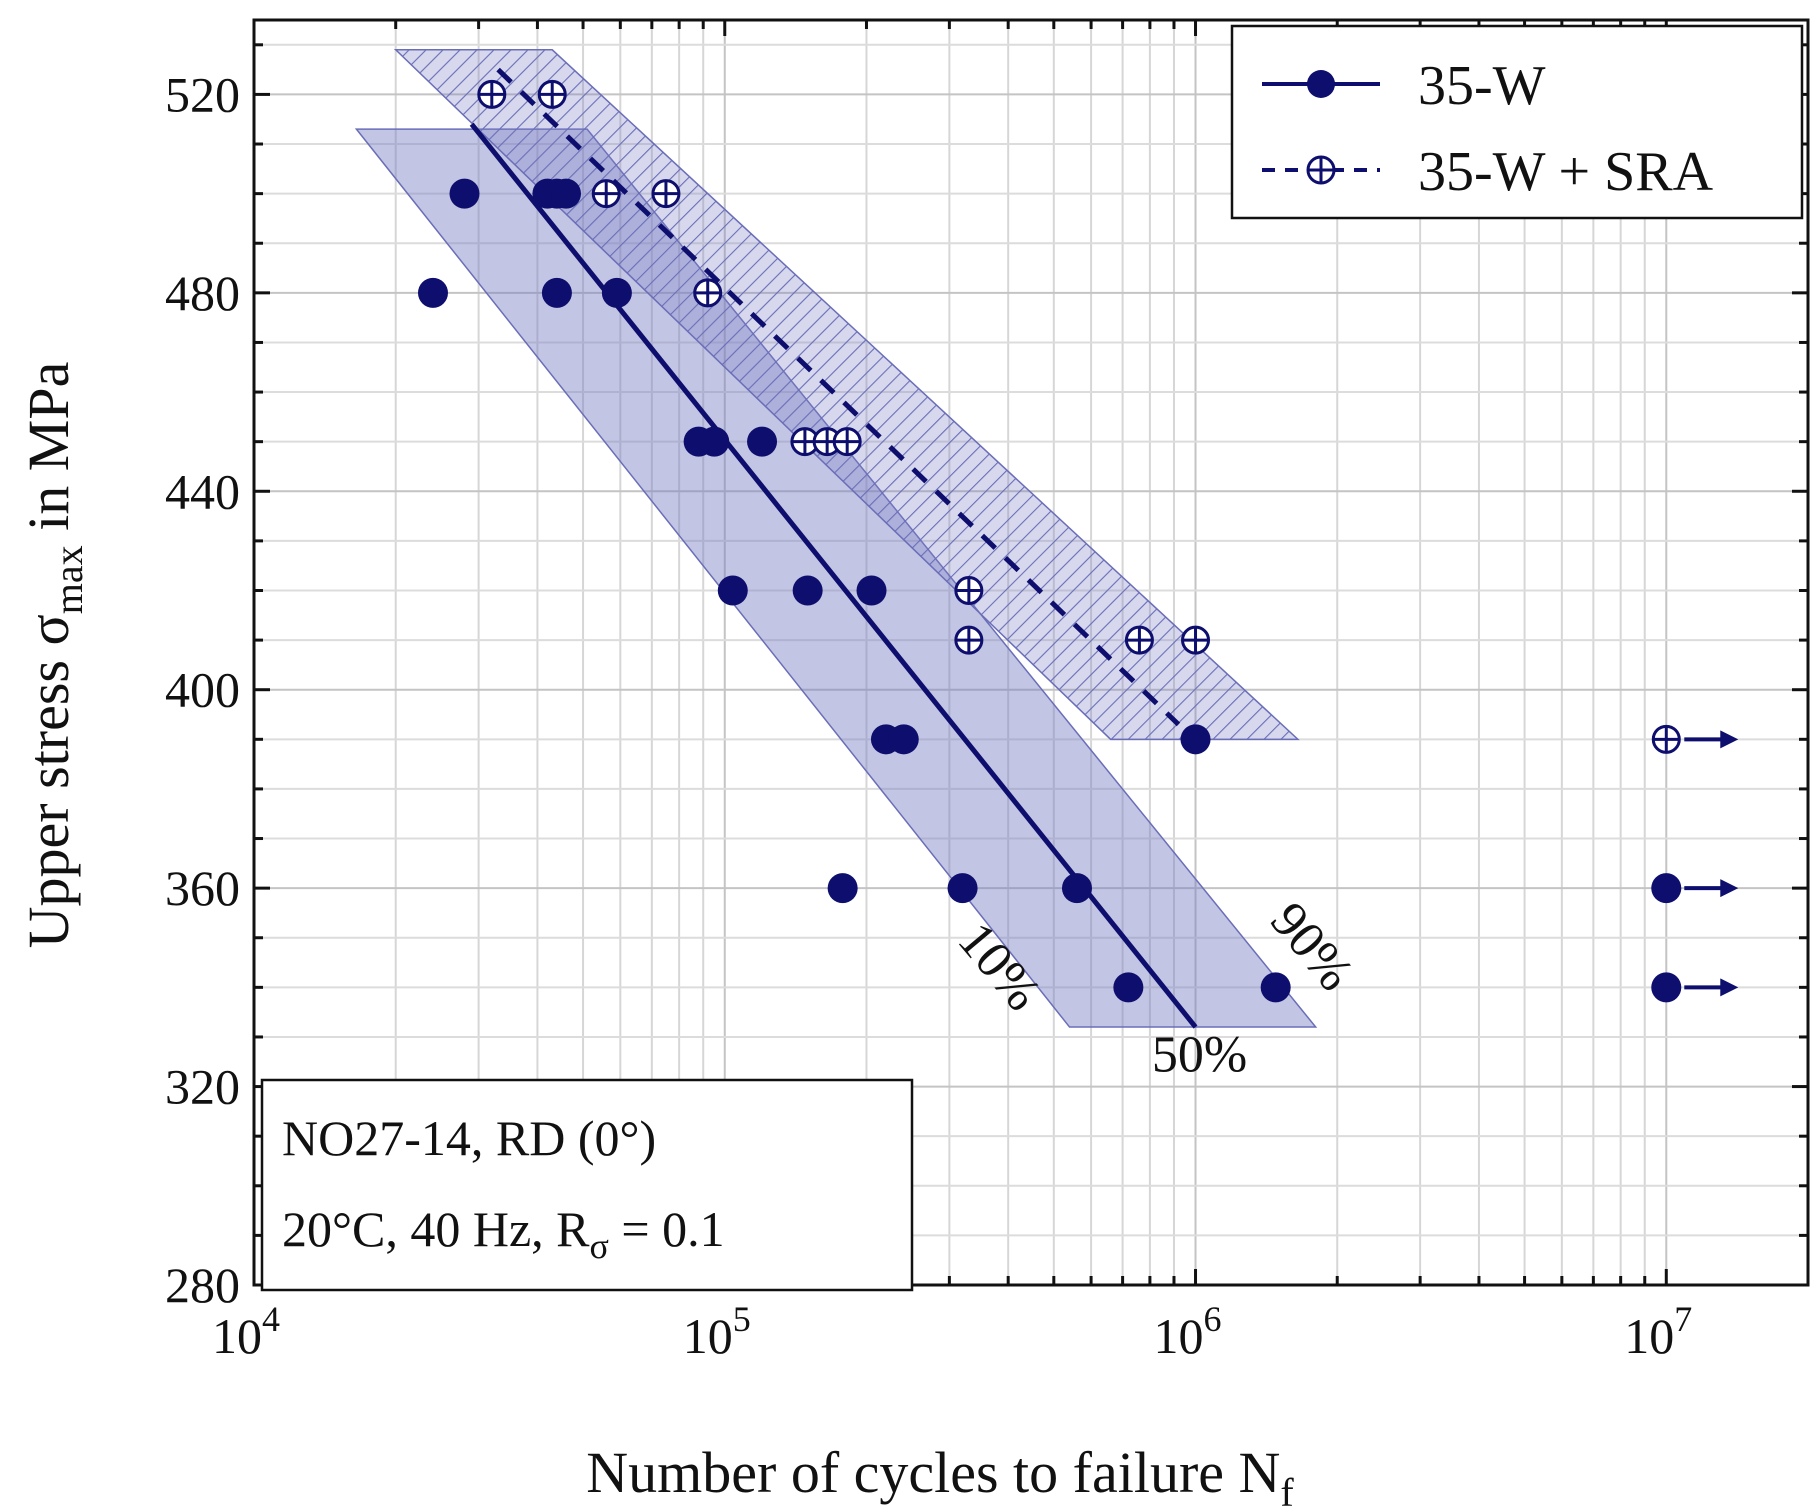 This screenshot has width=1818, height=1510. What do you see at coordinates (1695, 863) in the screenshot?
I see `runout-markers` at bounding box center [1695, 863].